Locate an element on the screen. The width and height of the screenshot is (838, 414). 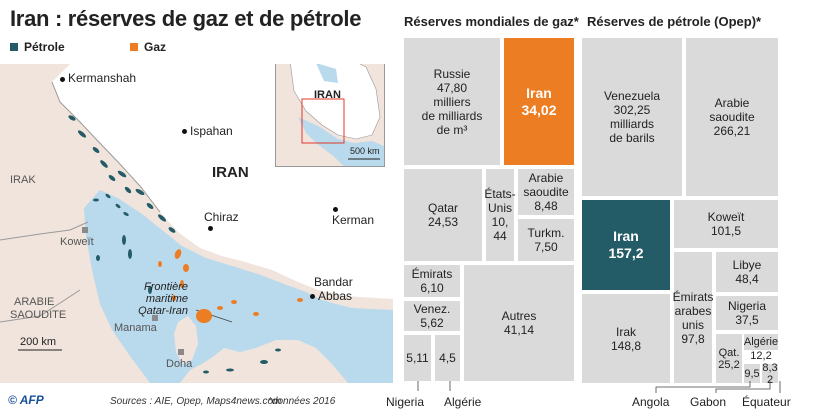
oil-venezuela-name: Venezuela is located at coordinates (632, 96).